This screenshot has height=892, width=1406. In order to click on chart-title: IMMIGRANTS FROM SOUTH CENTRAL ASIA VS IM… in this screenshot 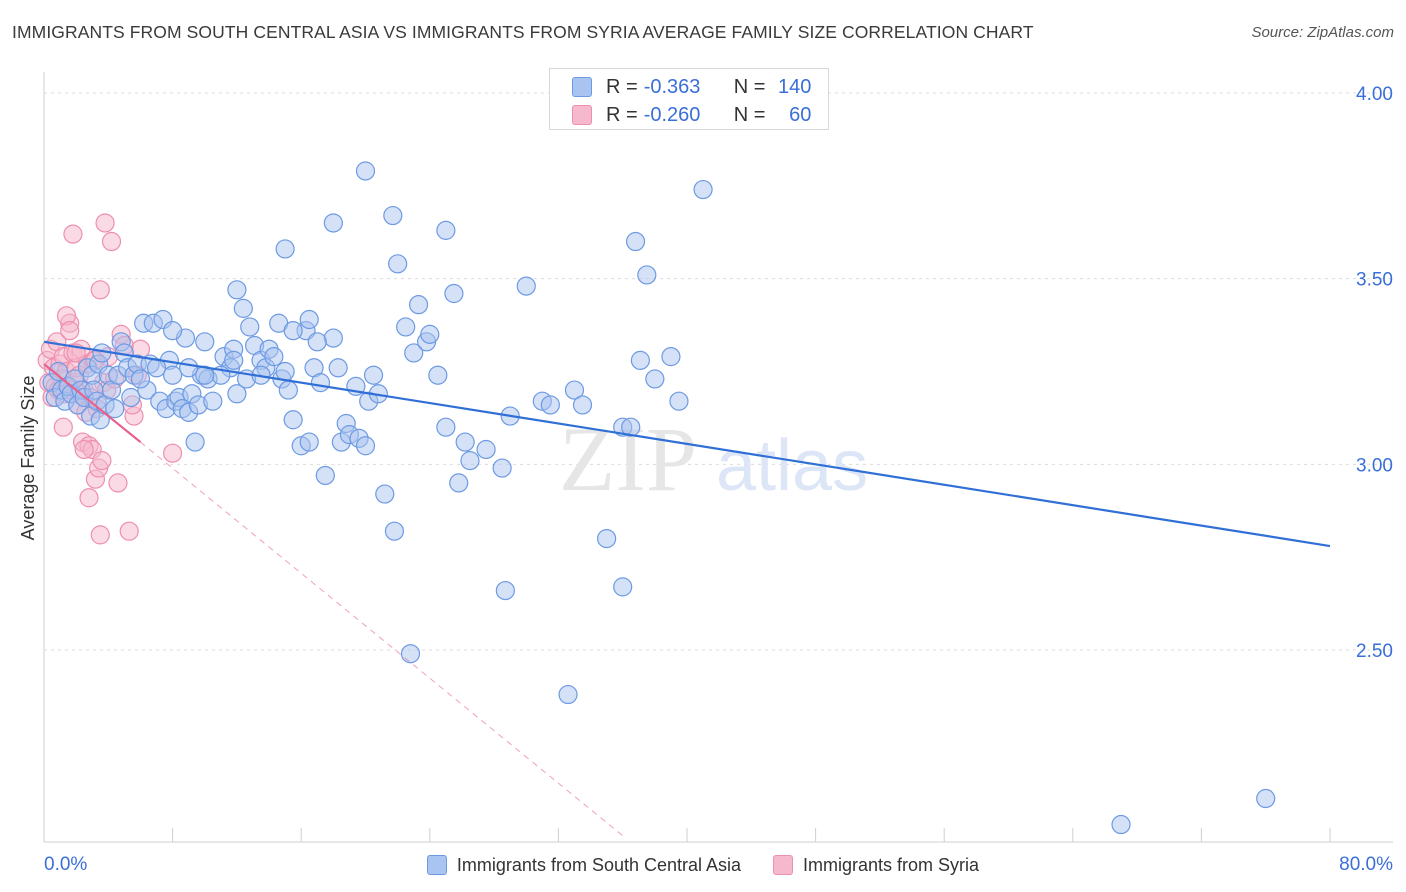, I will do `click(523, 32)`.